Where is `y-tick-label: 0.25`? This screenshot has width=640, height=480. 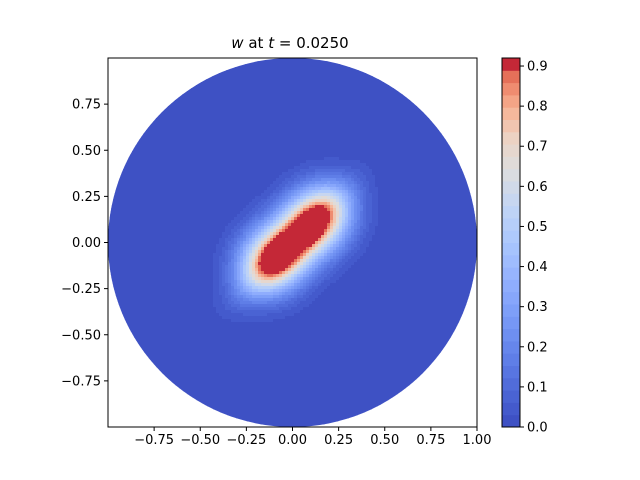 y-tick-label: 0.25 is located at coordinates (86, 197).